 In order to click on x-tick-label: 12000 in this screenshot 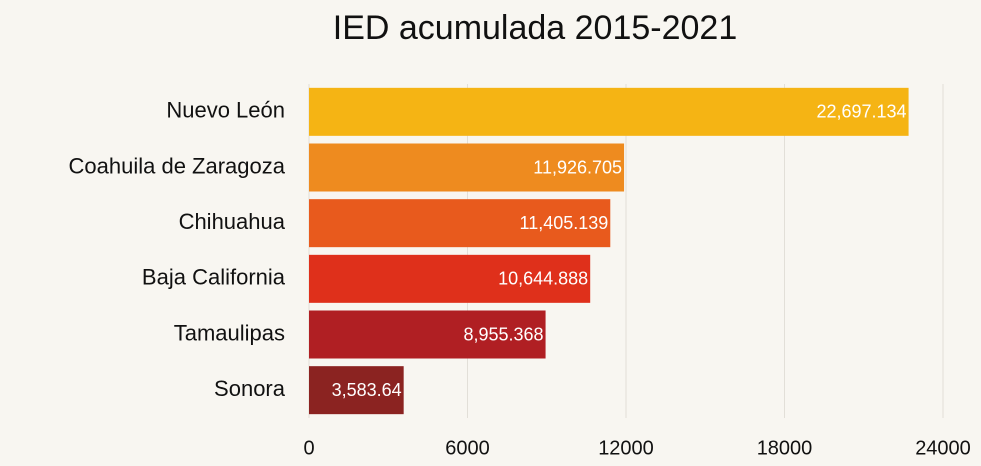, I will do `click(626, 448)`.